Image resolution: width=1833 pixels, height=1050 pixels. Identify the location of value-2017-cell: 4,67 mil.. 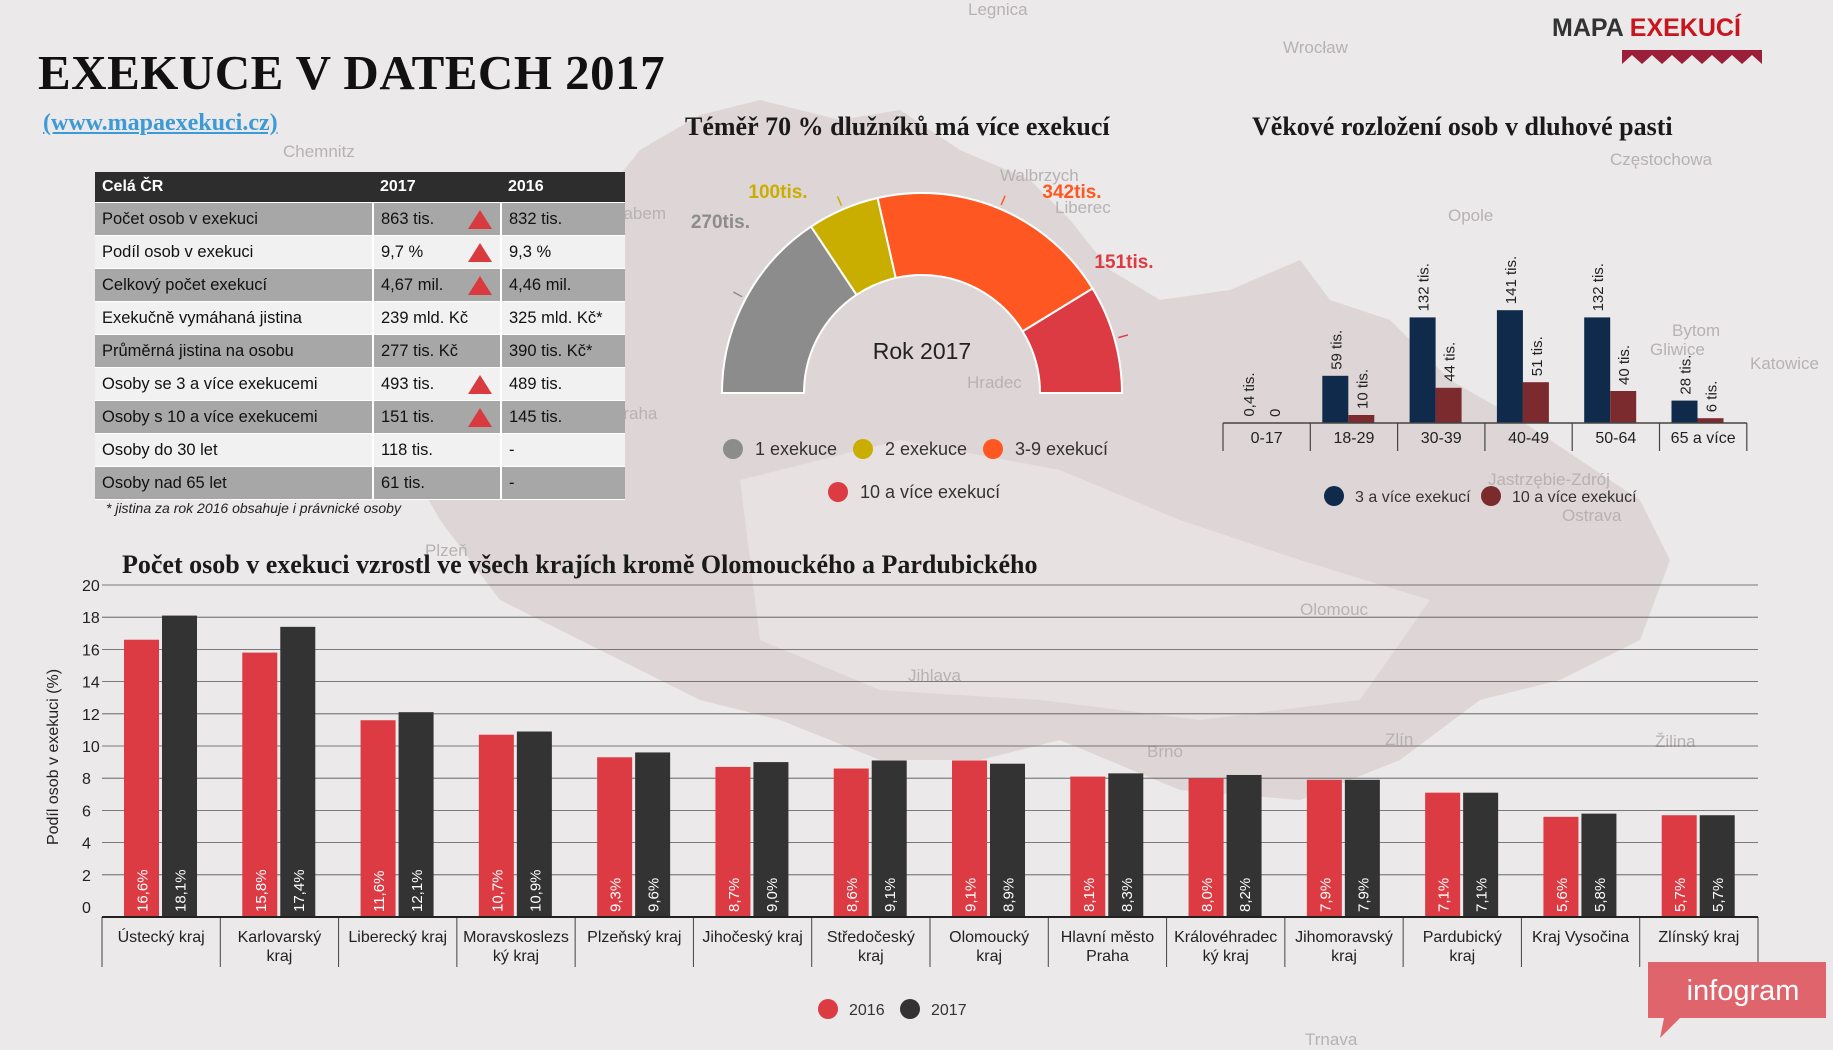
(437, 285).